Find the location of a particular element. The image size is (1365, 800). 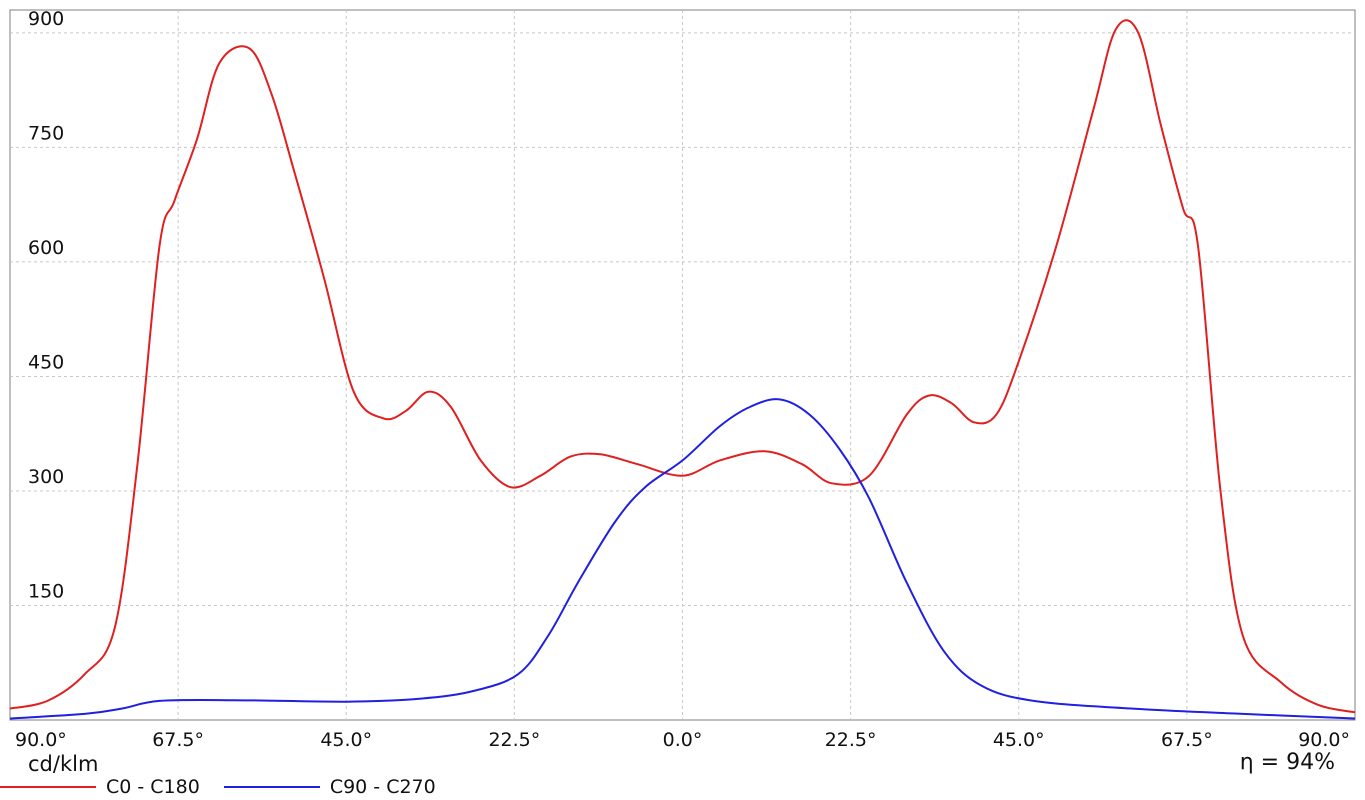

efficiency-label: η = 94% is located at coordinates (1287, 762).